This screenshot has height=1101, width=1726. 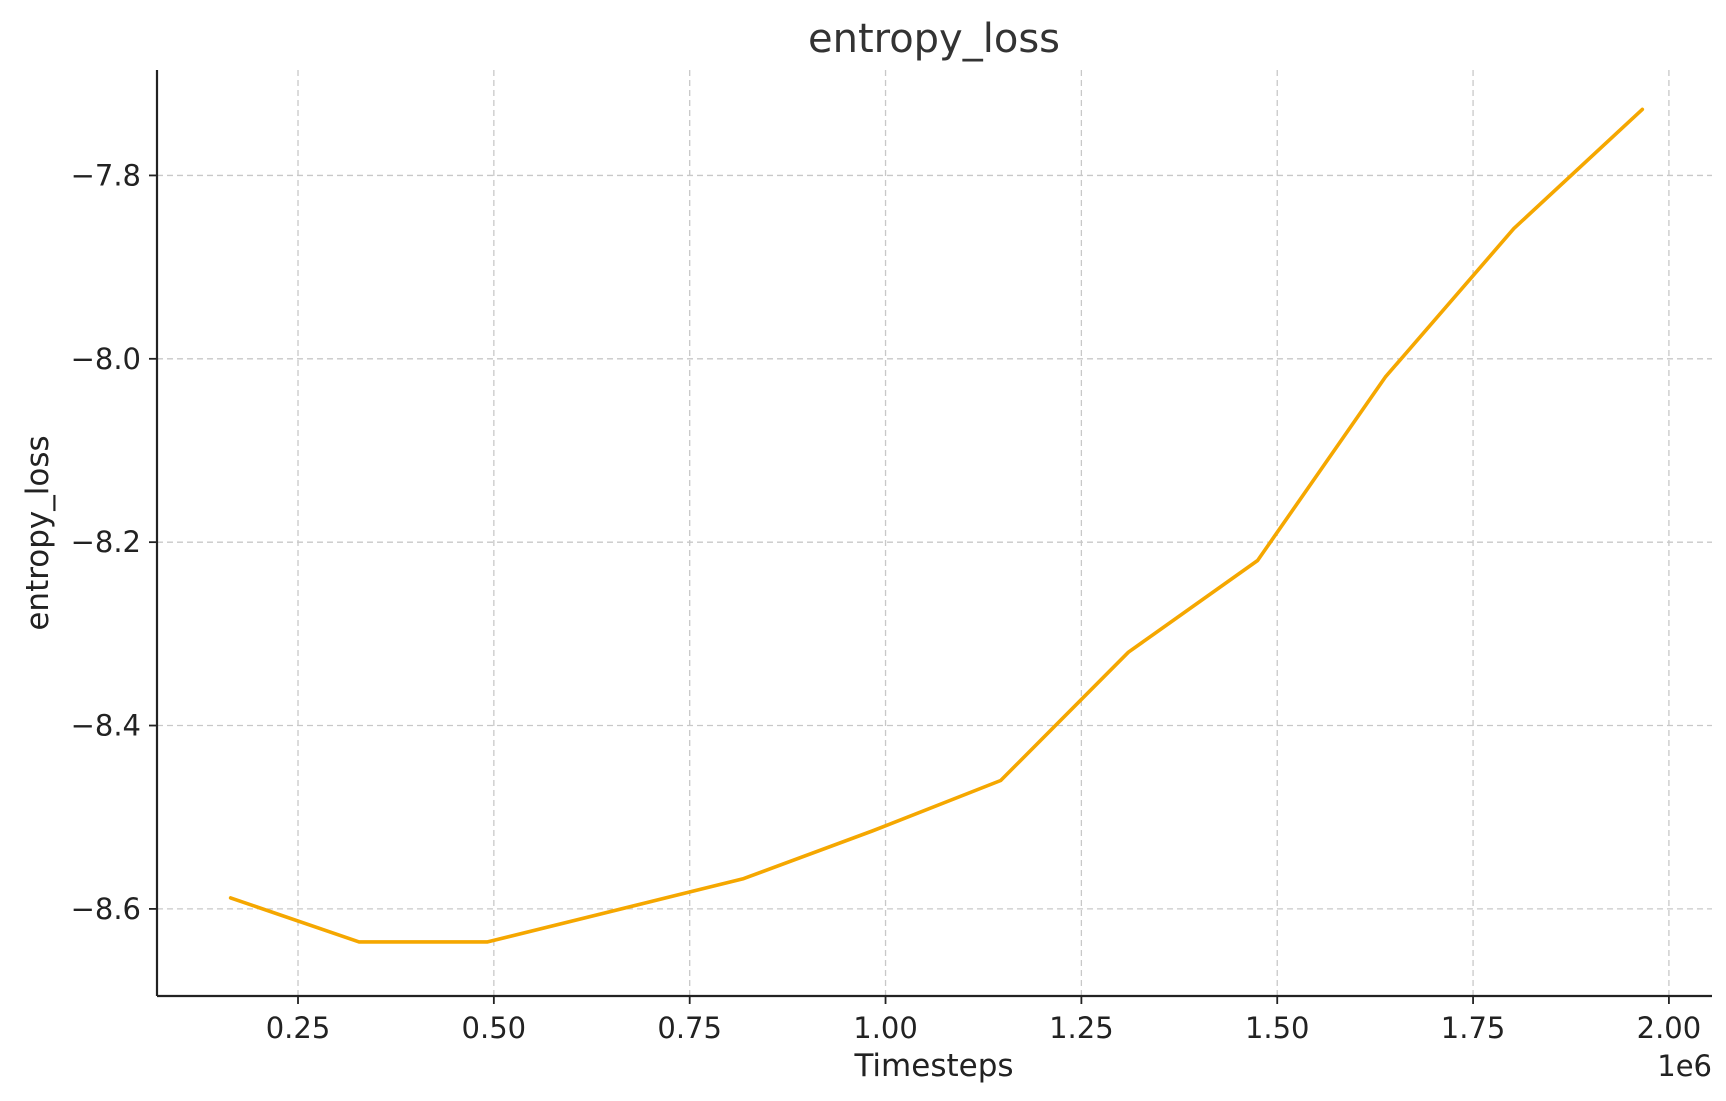 What do you see at coordinates (1684, 1066) in the screenshot?
I see `x-offset-label: 1e6` at bounding box center [1684, 1066].